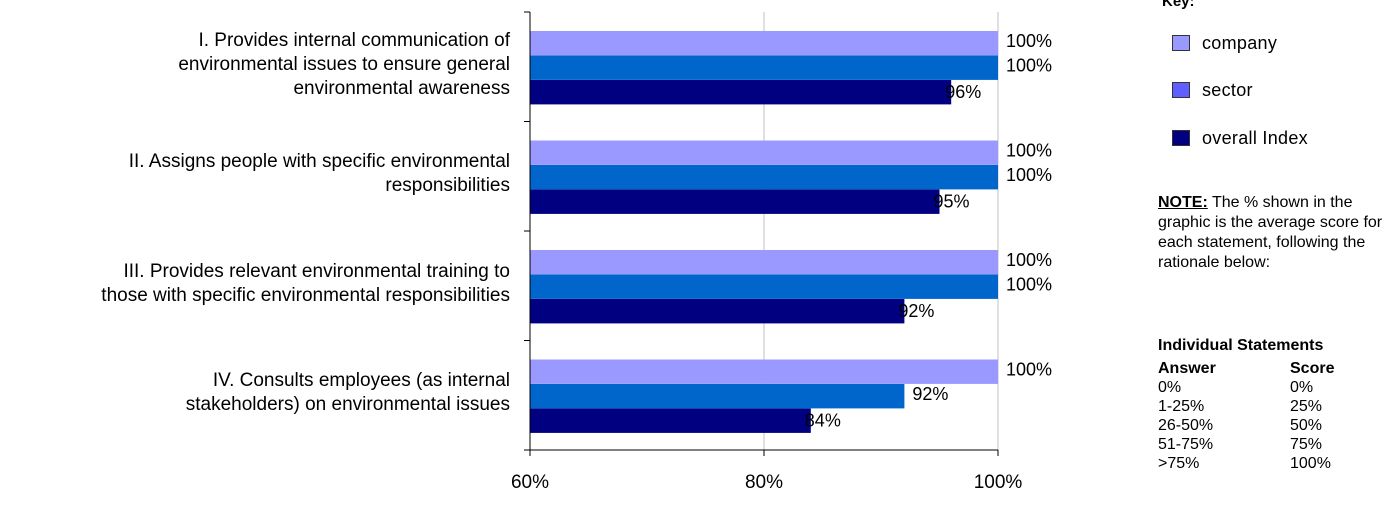  Describe the element at coordinates (1183, 202) in the screenshot. I see `note-label: NOTE:` at that location.